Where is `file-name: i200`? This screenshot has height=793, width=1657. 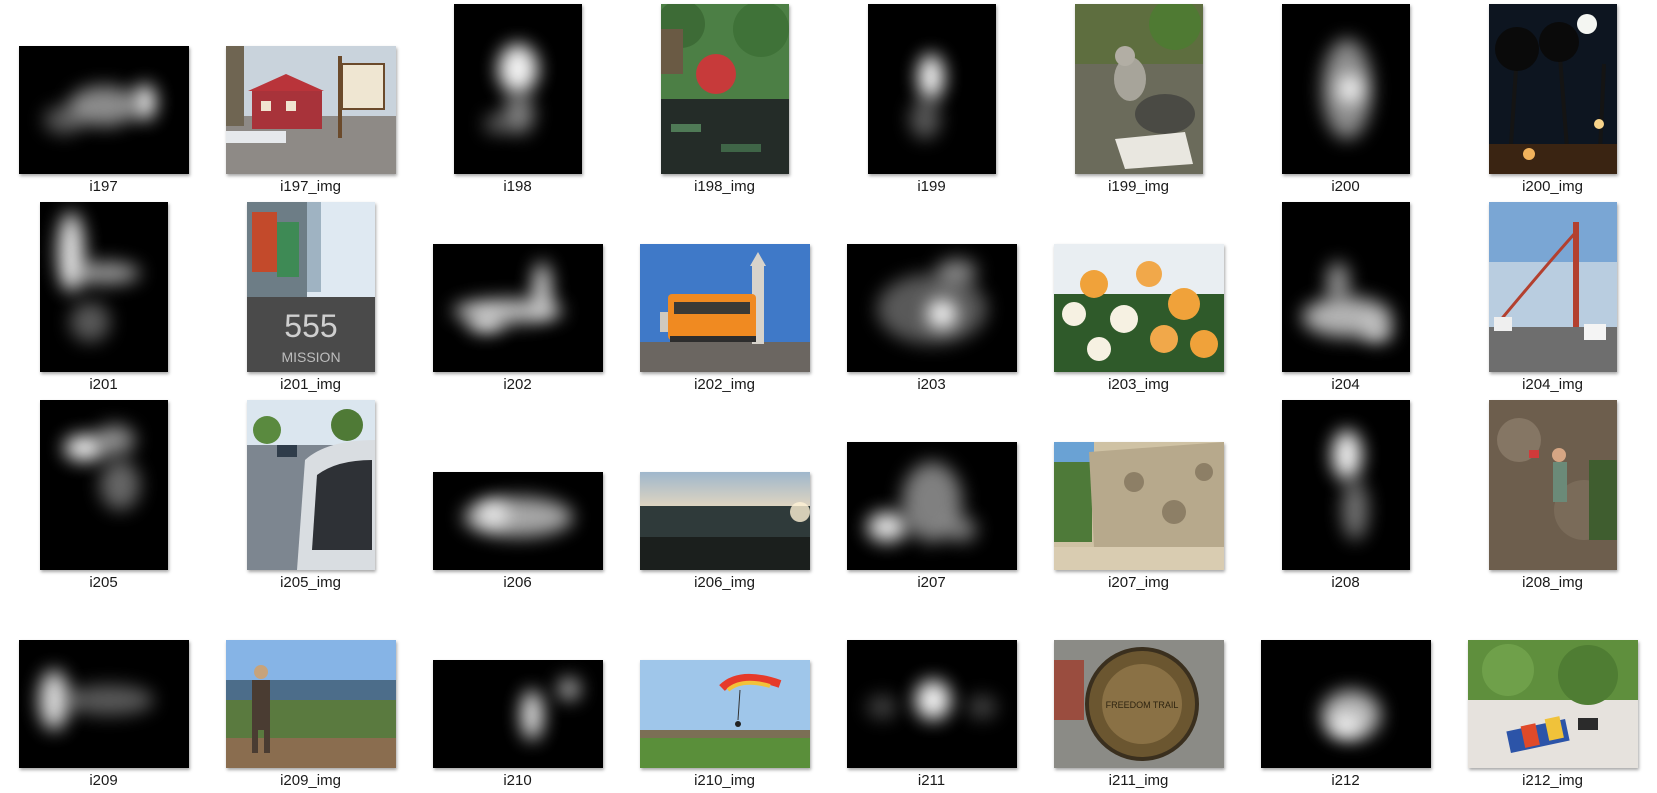 file-name: i200 is located at coordinates (1345, 186).